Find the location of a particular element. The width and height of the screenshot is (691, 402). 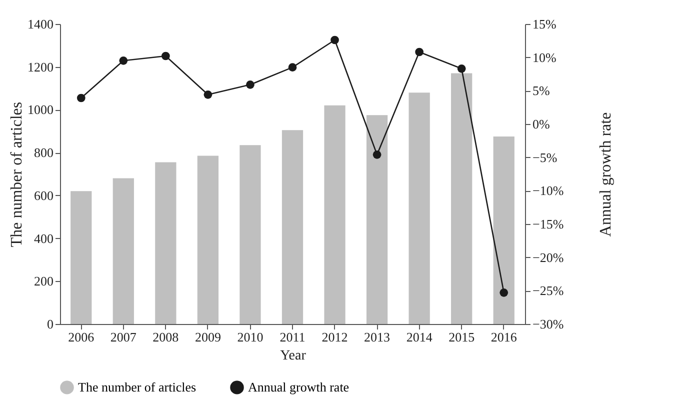

x-tick-label: 2010 is located at coordinates (250, 337).